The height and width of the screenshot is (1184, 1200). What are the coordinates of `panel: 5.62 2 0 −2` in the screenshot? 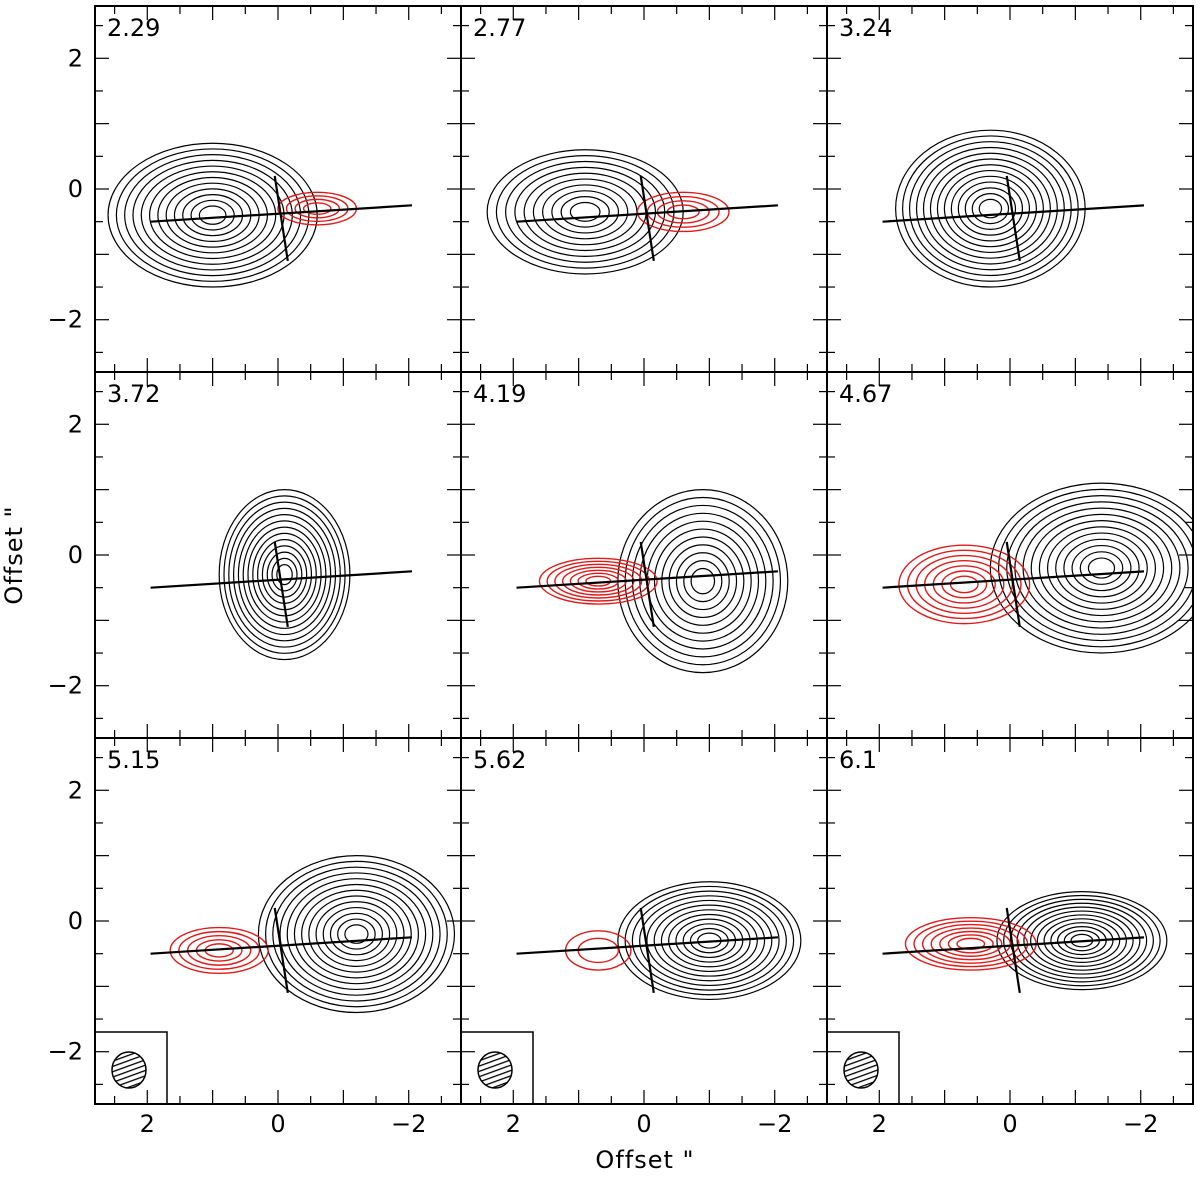 It's located at (644, 937).